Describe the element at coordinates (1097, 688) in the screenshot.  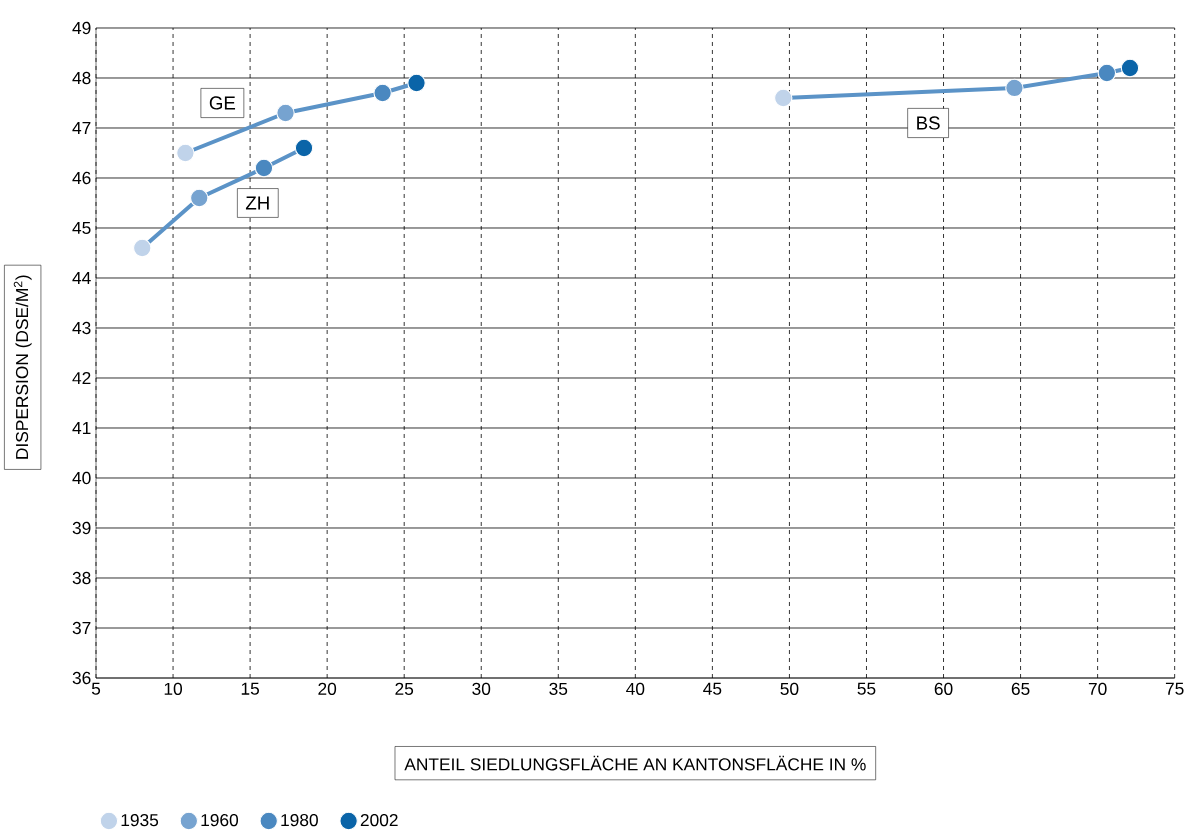
I see `x-tick-label: 70` at that location.